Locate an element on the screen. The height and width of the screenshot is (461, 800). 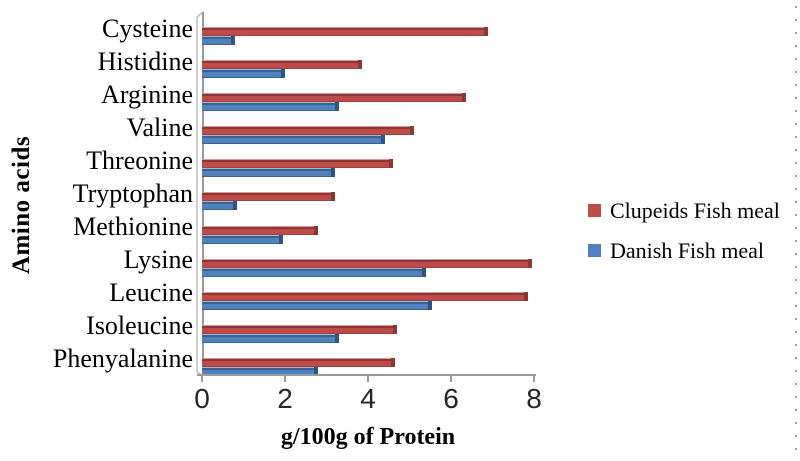
category-label: Lysine is located at coordinates (158, 260).